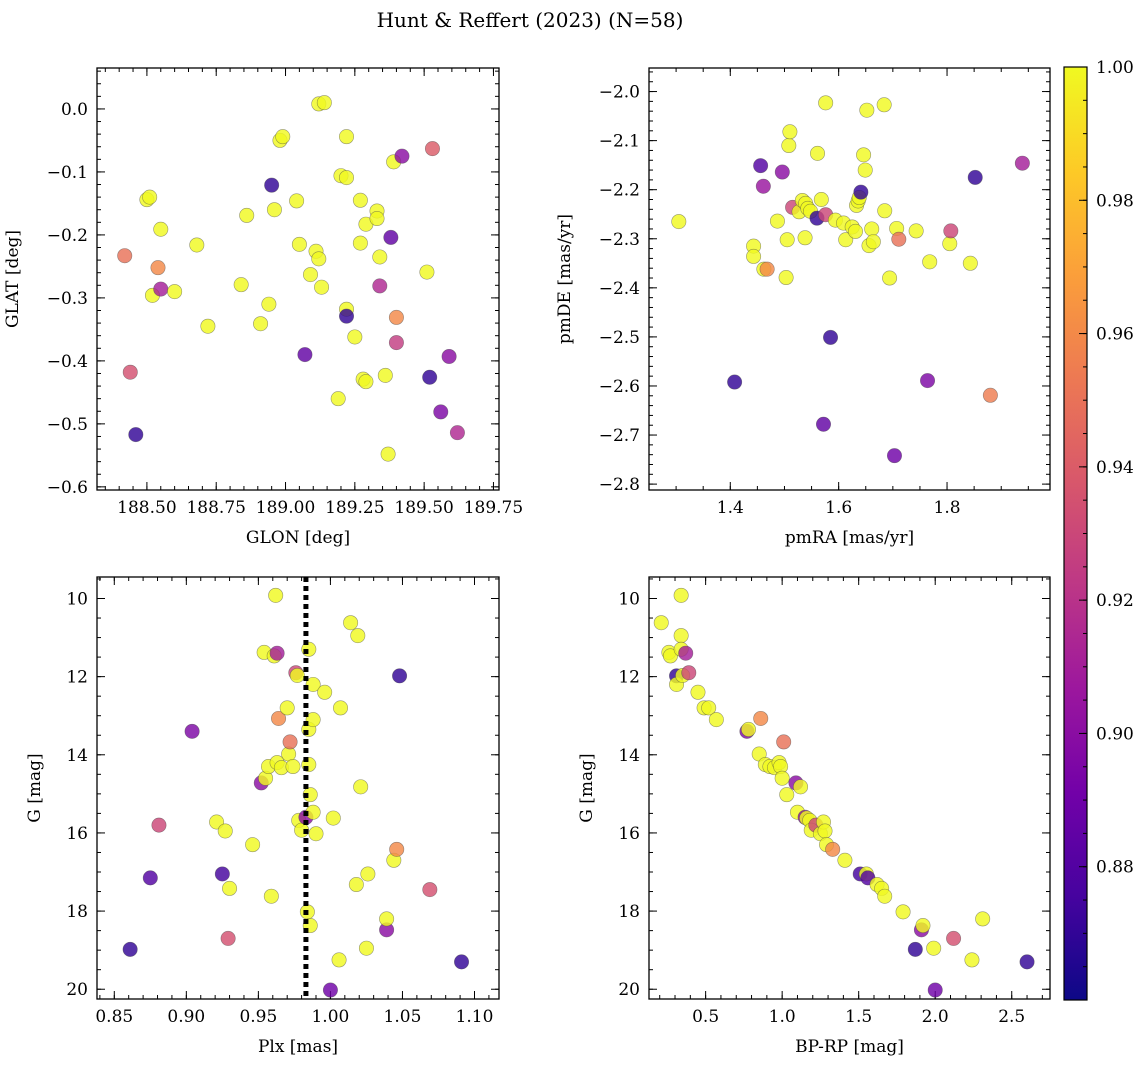 The height and width of the screenshot is (1071, 1148). Describe the element at coordinates (285, 508) in the screenshot. I see `x-tick-label: 189.00` at that location.